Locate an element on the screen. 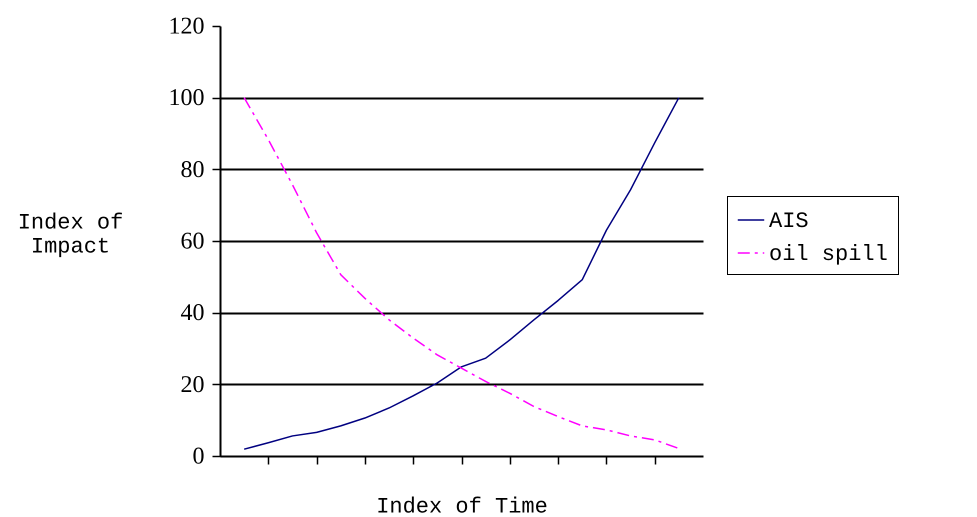 This screenshot has height=517, width=977. x-axis-title: Index of Time is located at coordinates (462, 505).